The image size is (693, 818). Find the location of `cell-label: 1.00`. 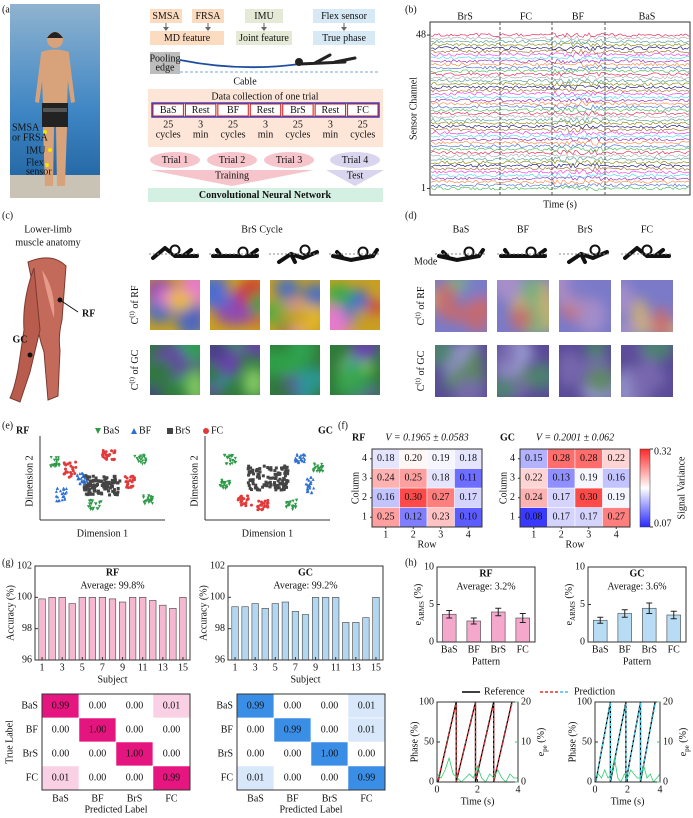

cell-label: 1.00 is located at coordinates (330, 753).